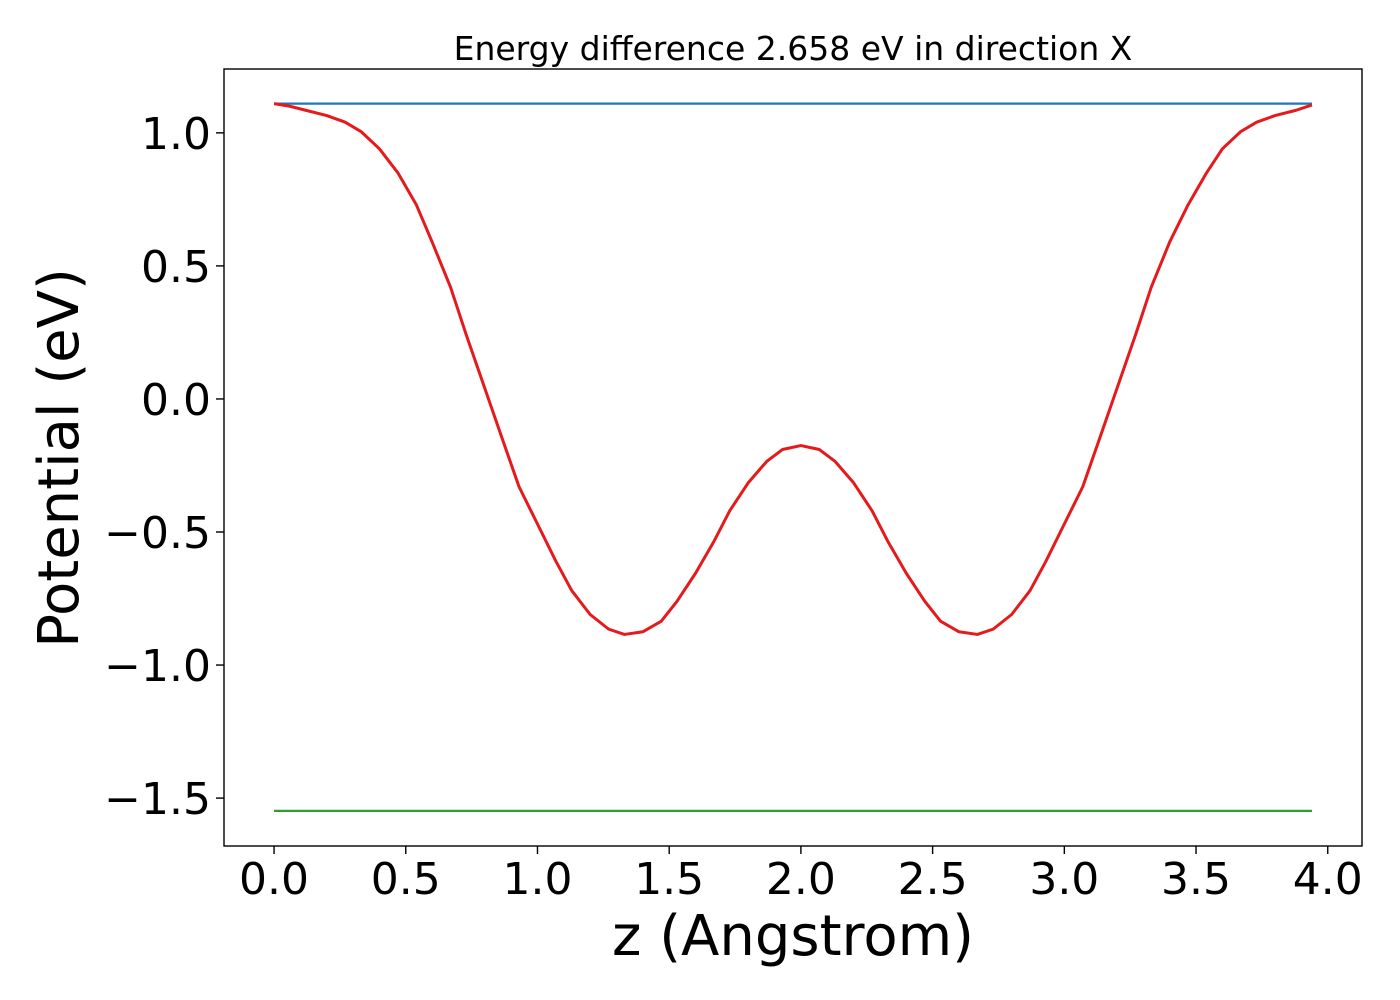  I want to click on x-axis: 0.0 0.5 1.0 1.5 2.0 2.5 3.0 3.5 4.0, so click(801, 875).